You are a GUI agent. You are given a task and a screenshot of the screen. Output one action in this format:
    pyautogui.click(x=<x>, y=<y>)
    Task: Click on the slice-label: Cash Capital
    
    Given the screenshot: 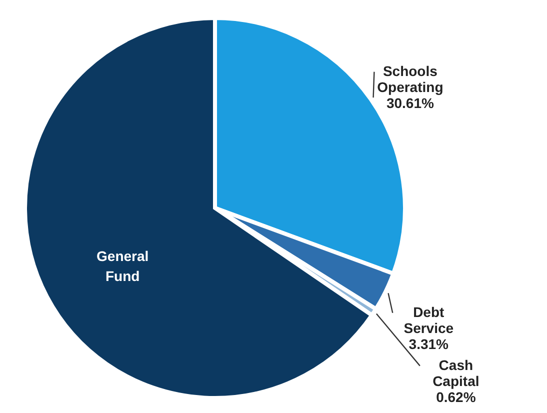 What is the action you would take?
    pyautogui.click(x=456, y=372)
    